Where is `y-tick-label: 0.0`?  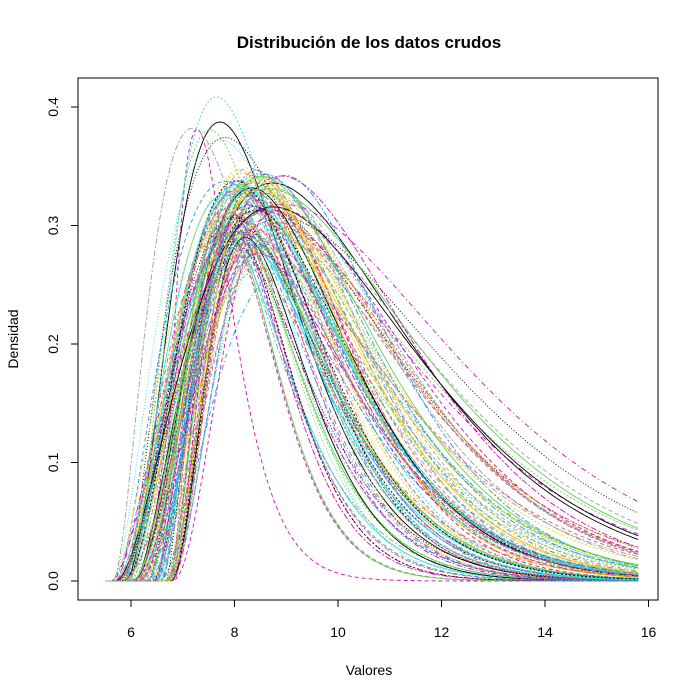 y-tick-label: 0.0 is located at coordinates (53, 581).